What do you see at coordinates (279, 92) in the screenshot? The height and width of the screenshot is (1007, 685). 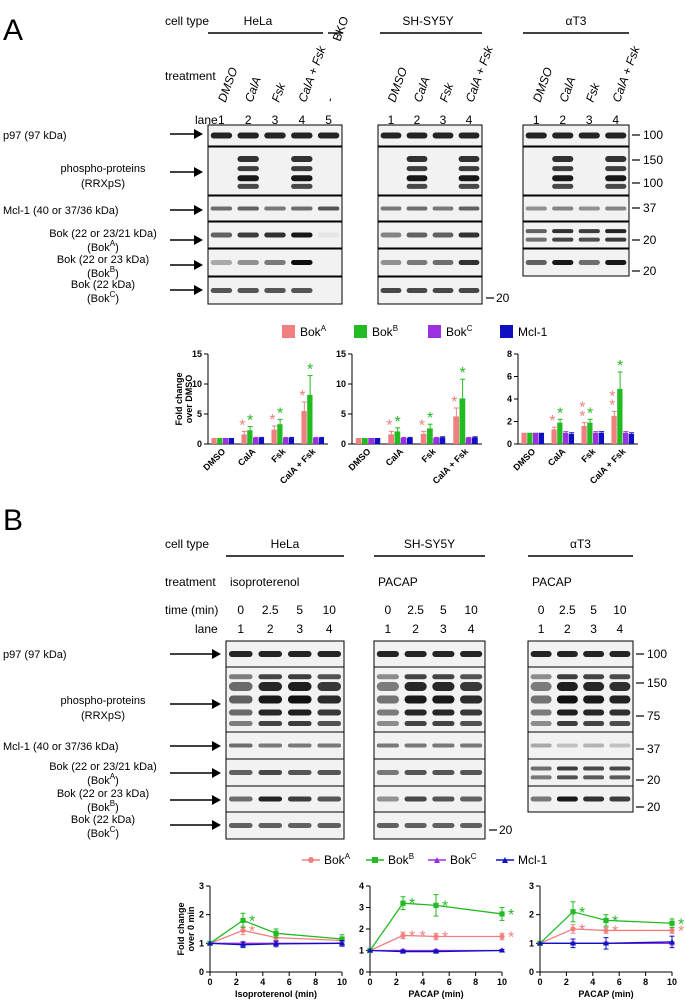 I see `treatment-label-2: Fsk` at bounding box center [279, 92].